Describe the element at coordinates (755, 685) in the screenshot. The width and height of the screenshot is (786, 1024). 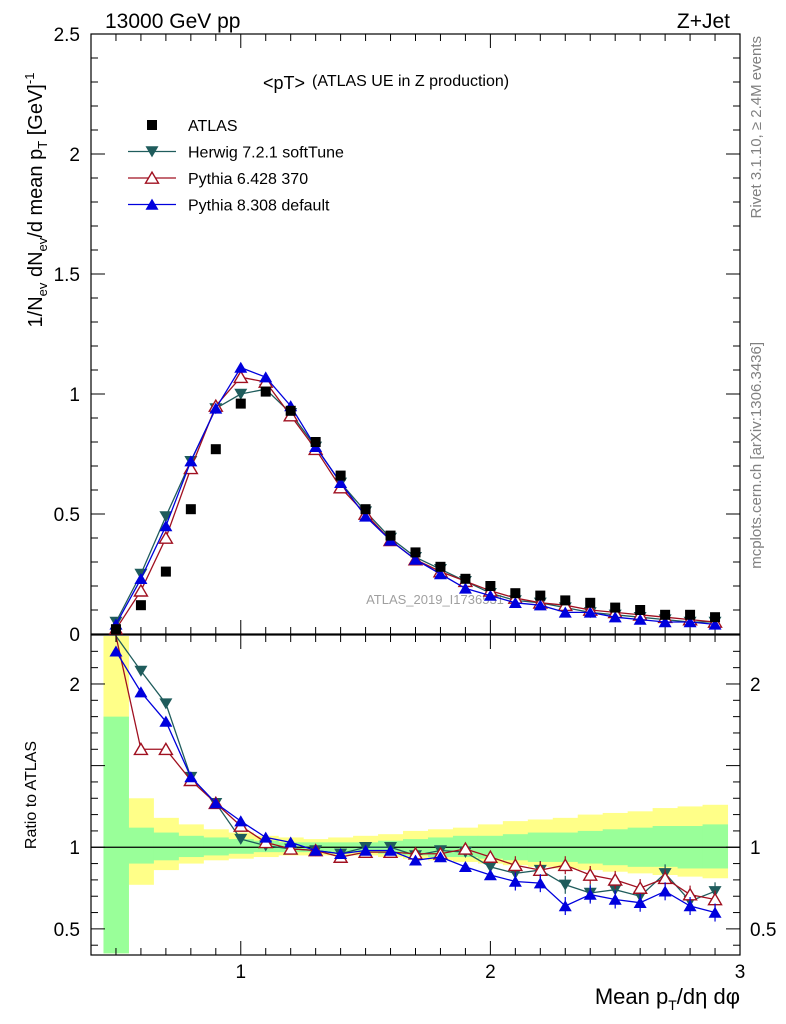
I see `ratio-ytick-label-right: 2` at that location.